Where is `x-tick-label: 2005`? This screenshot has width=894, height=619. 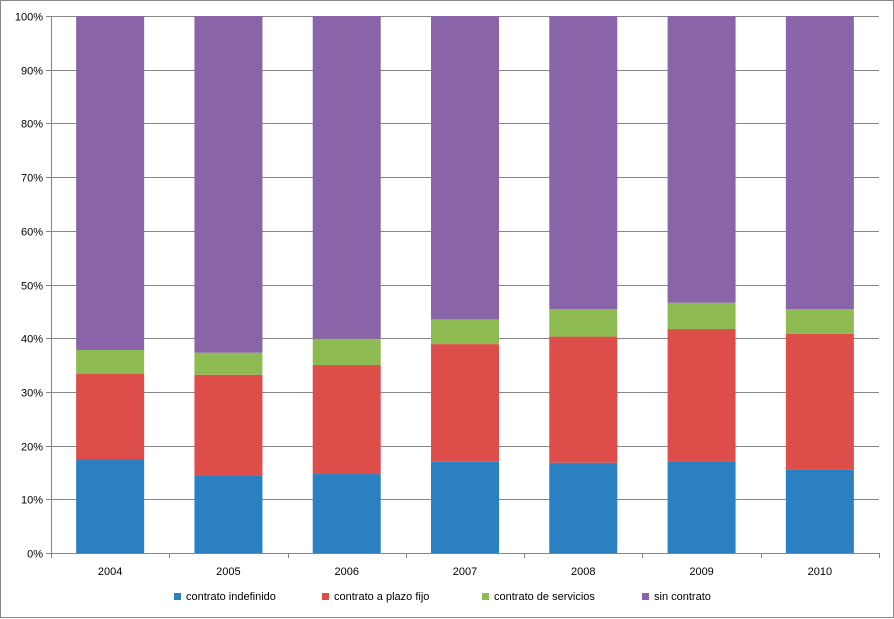 x-tick-label: 2005 is located at coordinates (228, 572).